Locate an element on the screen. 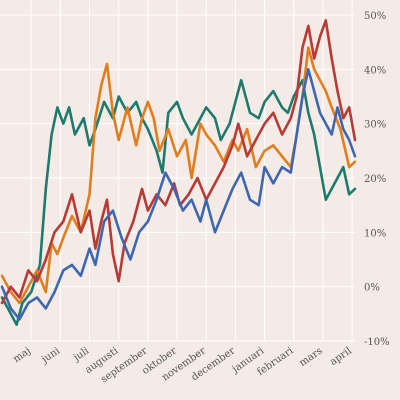 The height and width of the screenshot is (400, 400). x-tick-label: april is located at coordinates (341, 356).